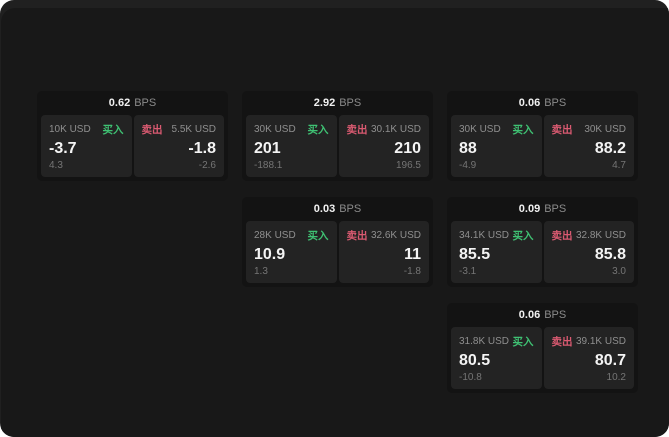  I want to click on sell-panel-header: 卖出 32.6K USD, so click(384, 235).